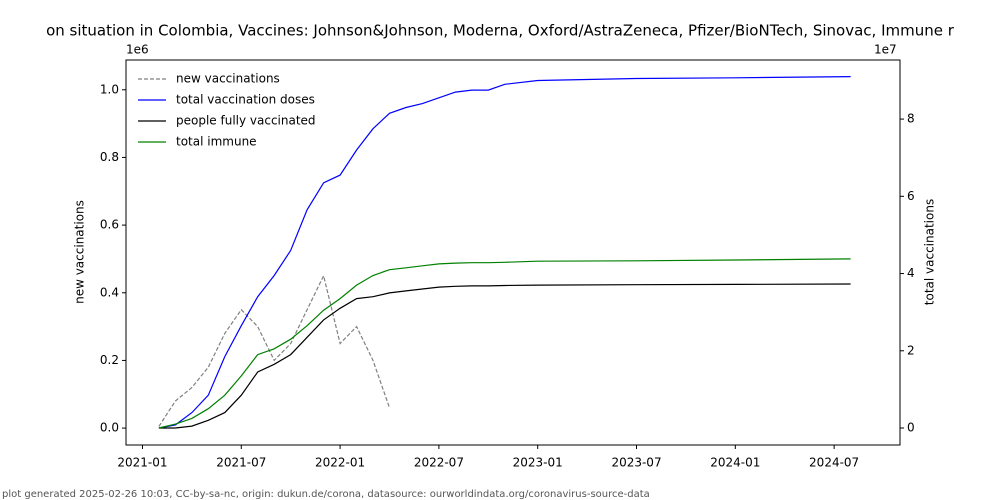  Describe the element at coordinates (340, 463) in the screenshot. I see `x-tick-label: 2022-01` at that location.